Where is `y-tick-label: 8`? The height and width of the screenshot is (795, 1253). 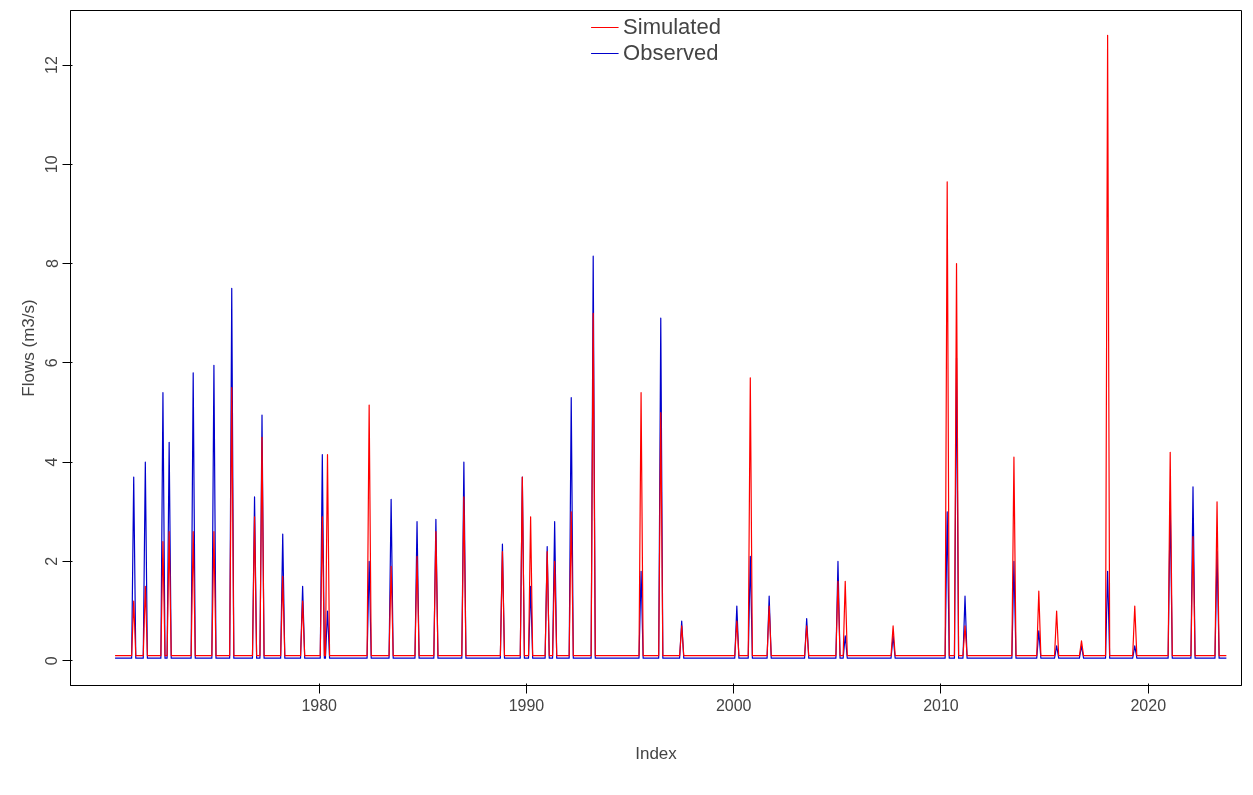 y-tick-label: 8 is located at coordinates (52, 264).